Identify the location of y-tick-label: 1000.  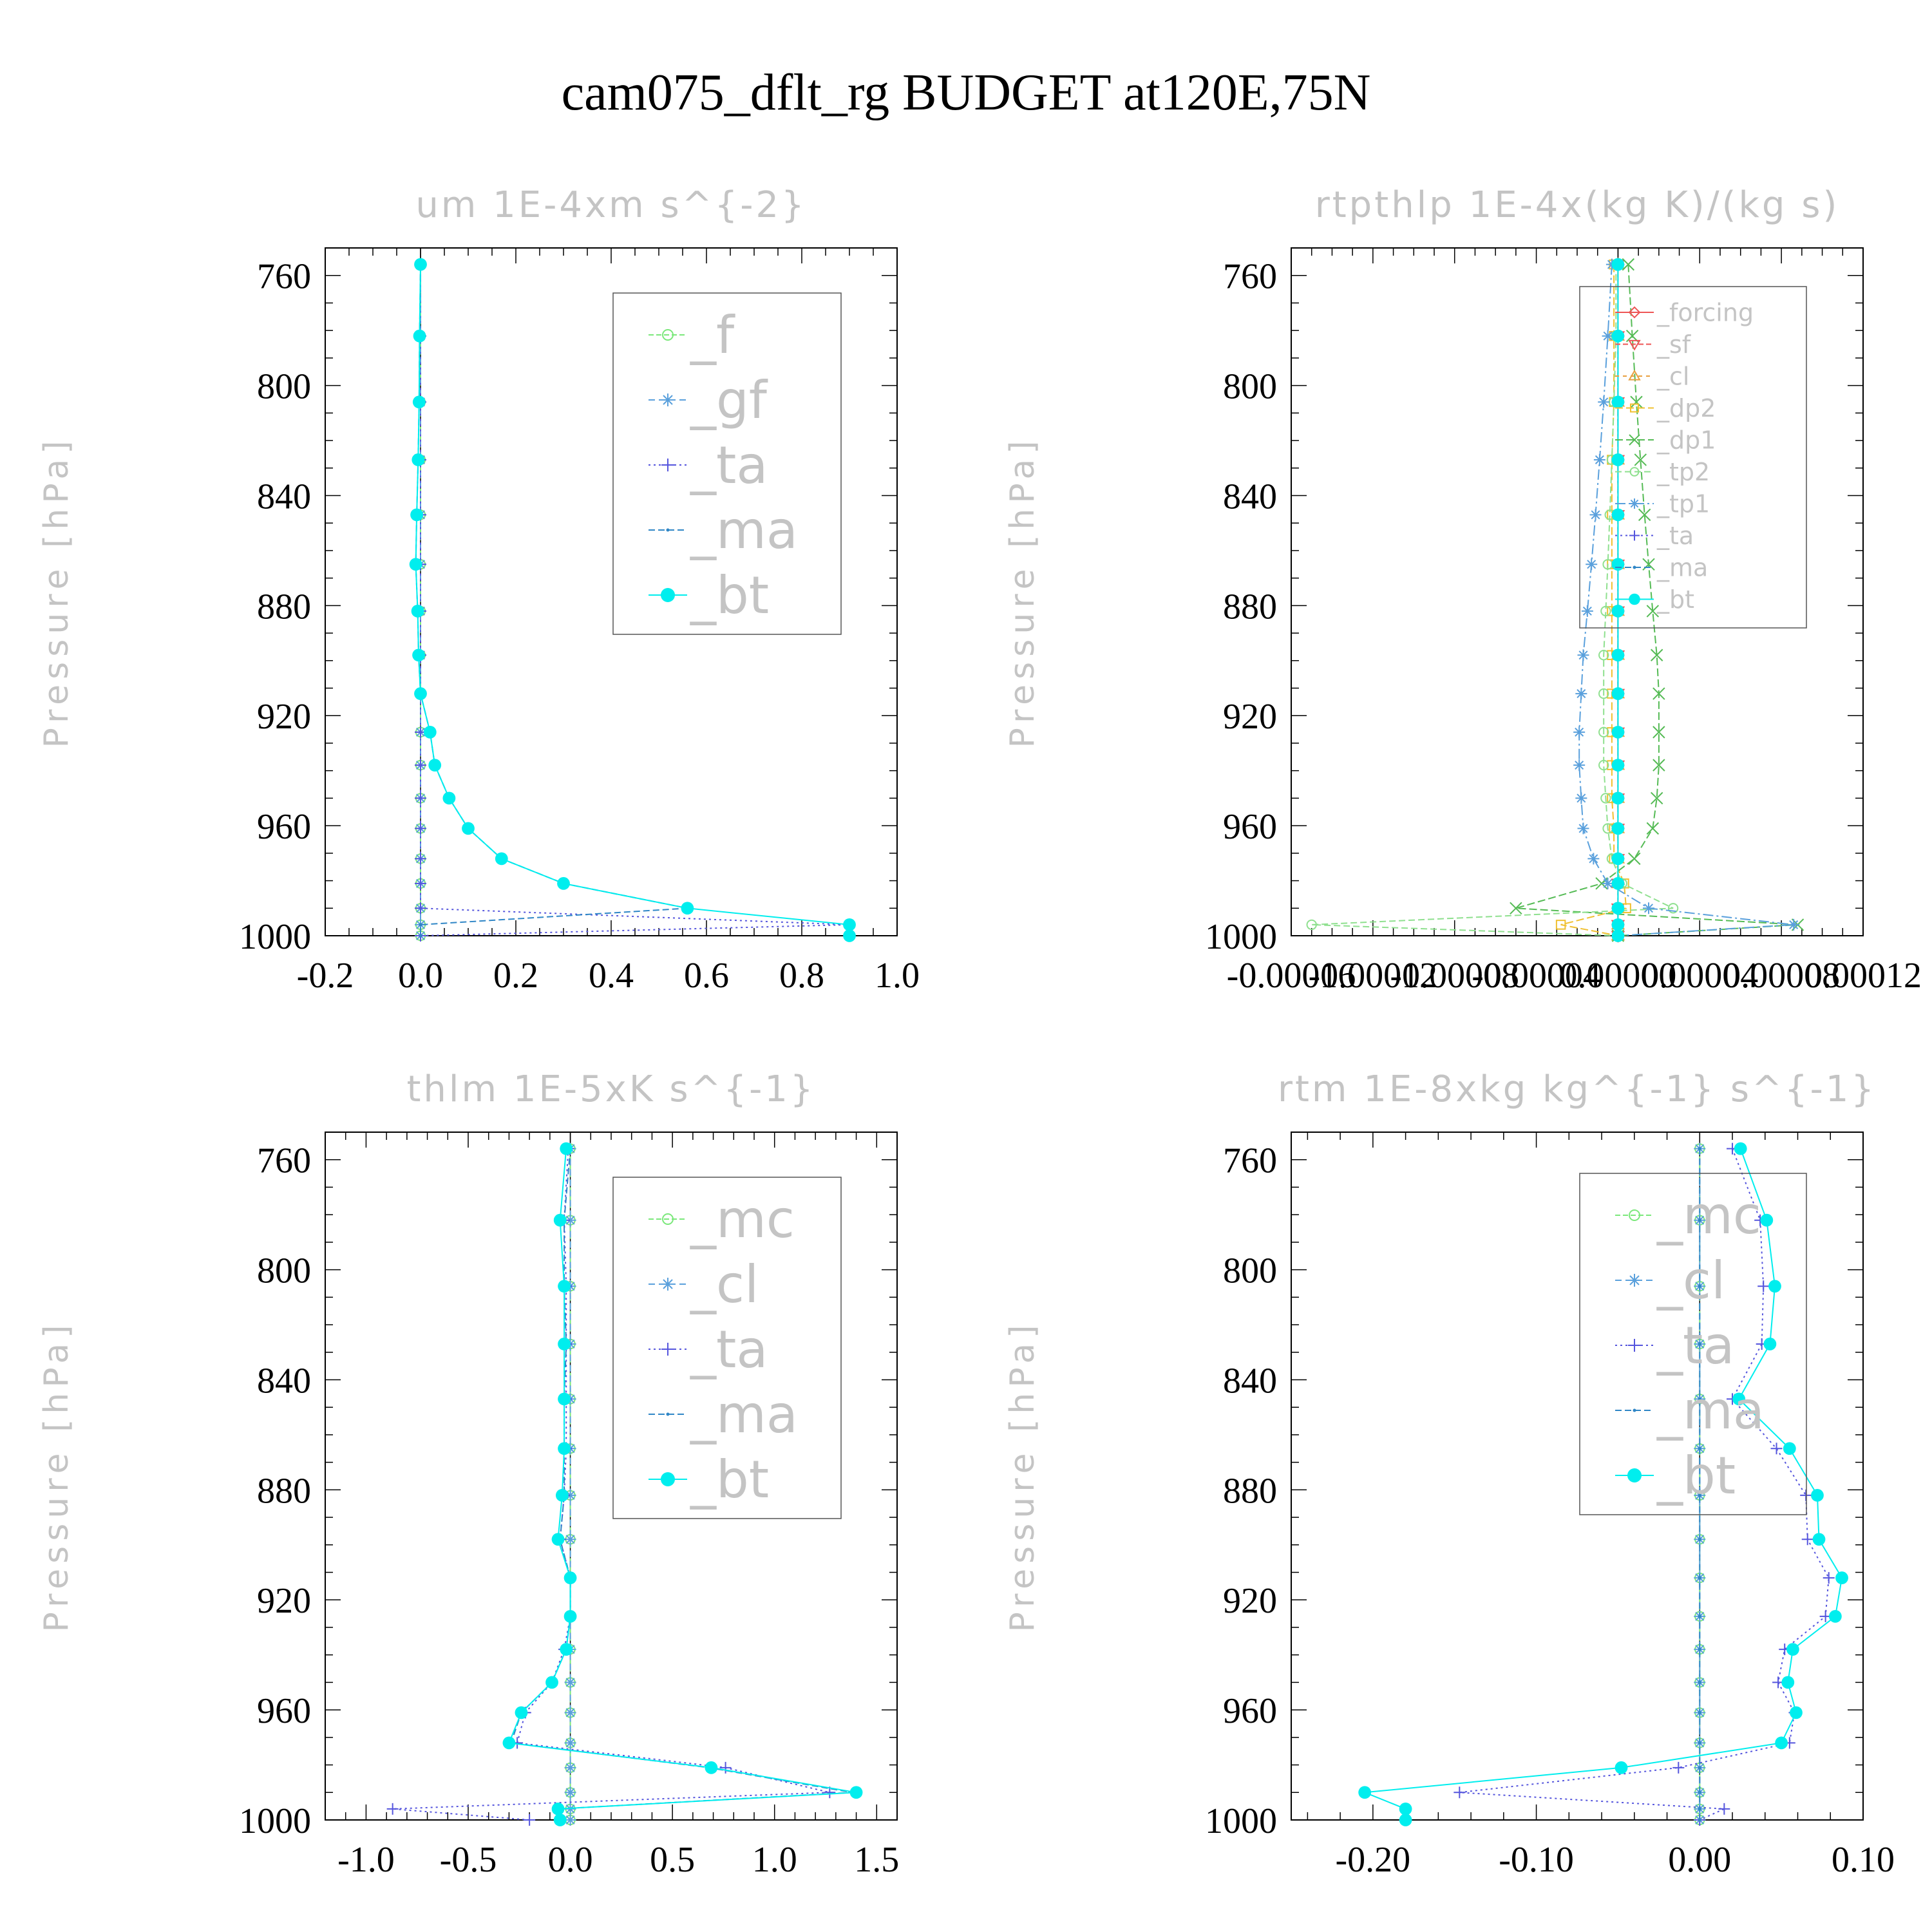
(1241, 937).